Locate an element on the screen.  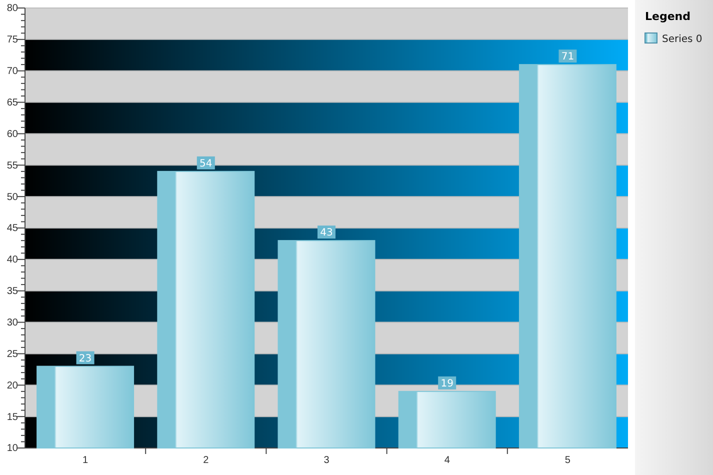
legend-label: Series 0 is located at coordinates (682, 39).